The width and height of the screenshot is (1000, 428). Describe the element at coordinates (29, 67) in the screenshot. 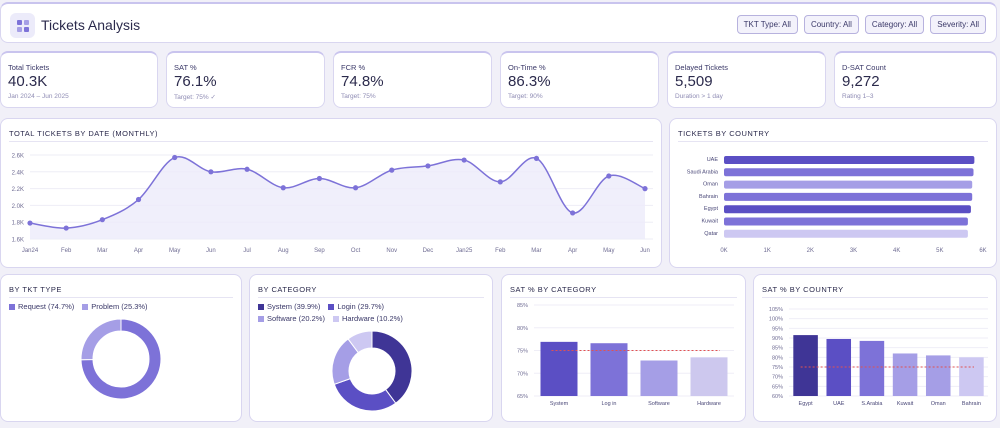

I see `kpi-label: Total Tickets` at that location.